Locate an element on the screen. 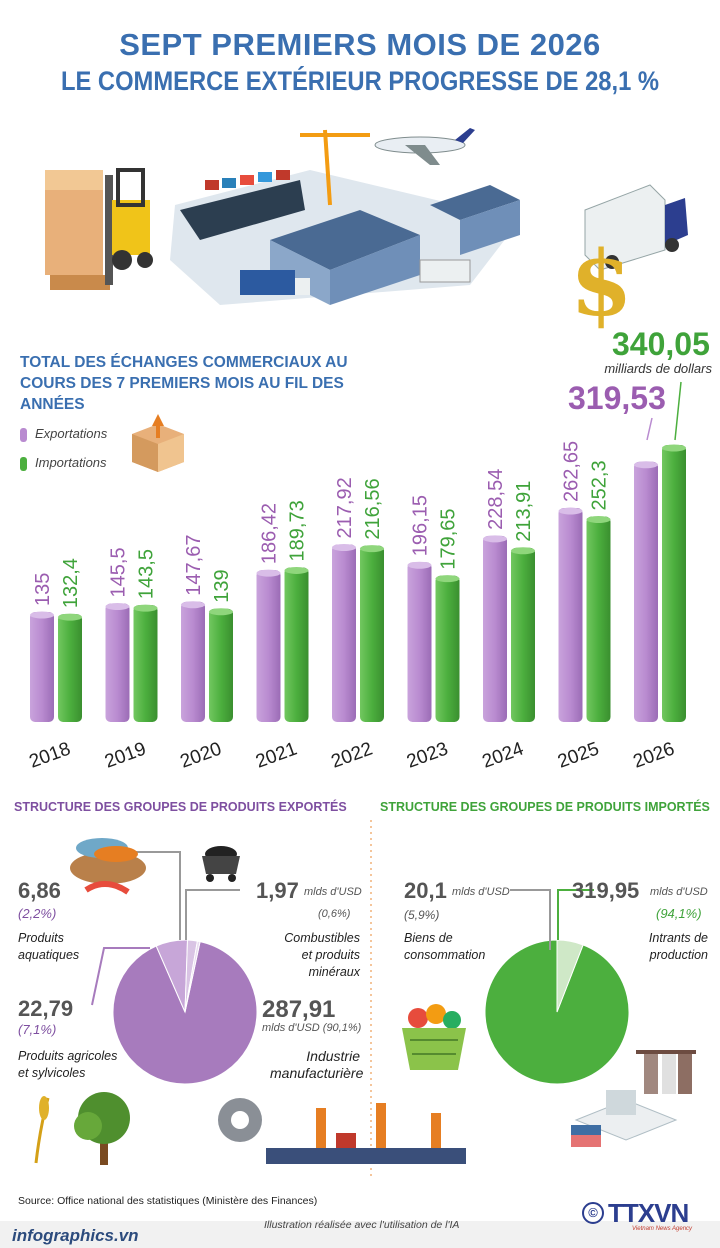 The height and width of the screenshot is (1248, 720). trade-illustration: $ is located at coordinates (366, 232).